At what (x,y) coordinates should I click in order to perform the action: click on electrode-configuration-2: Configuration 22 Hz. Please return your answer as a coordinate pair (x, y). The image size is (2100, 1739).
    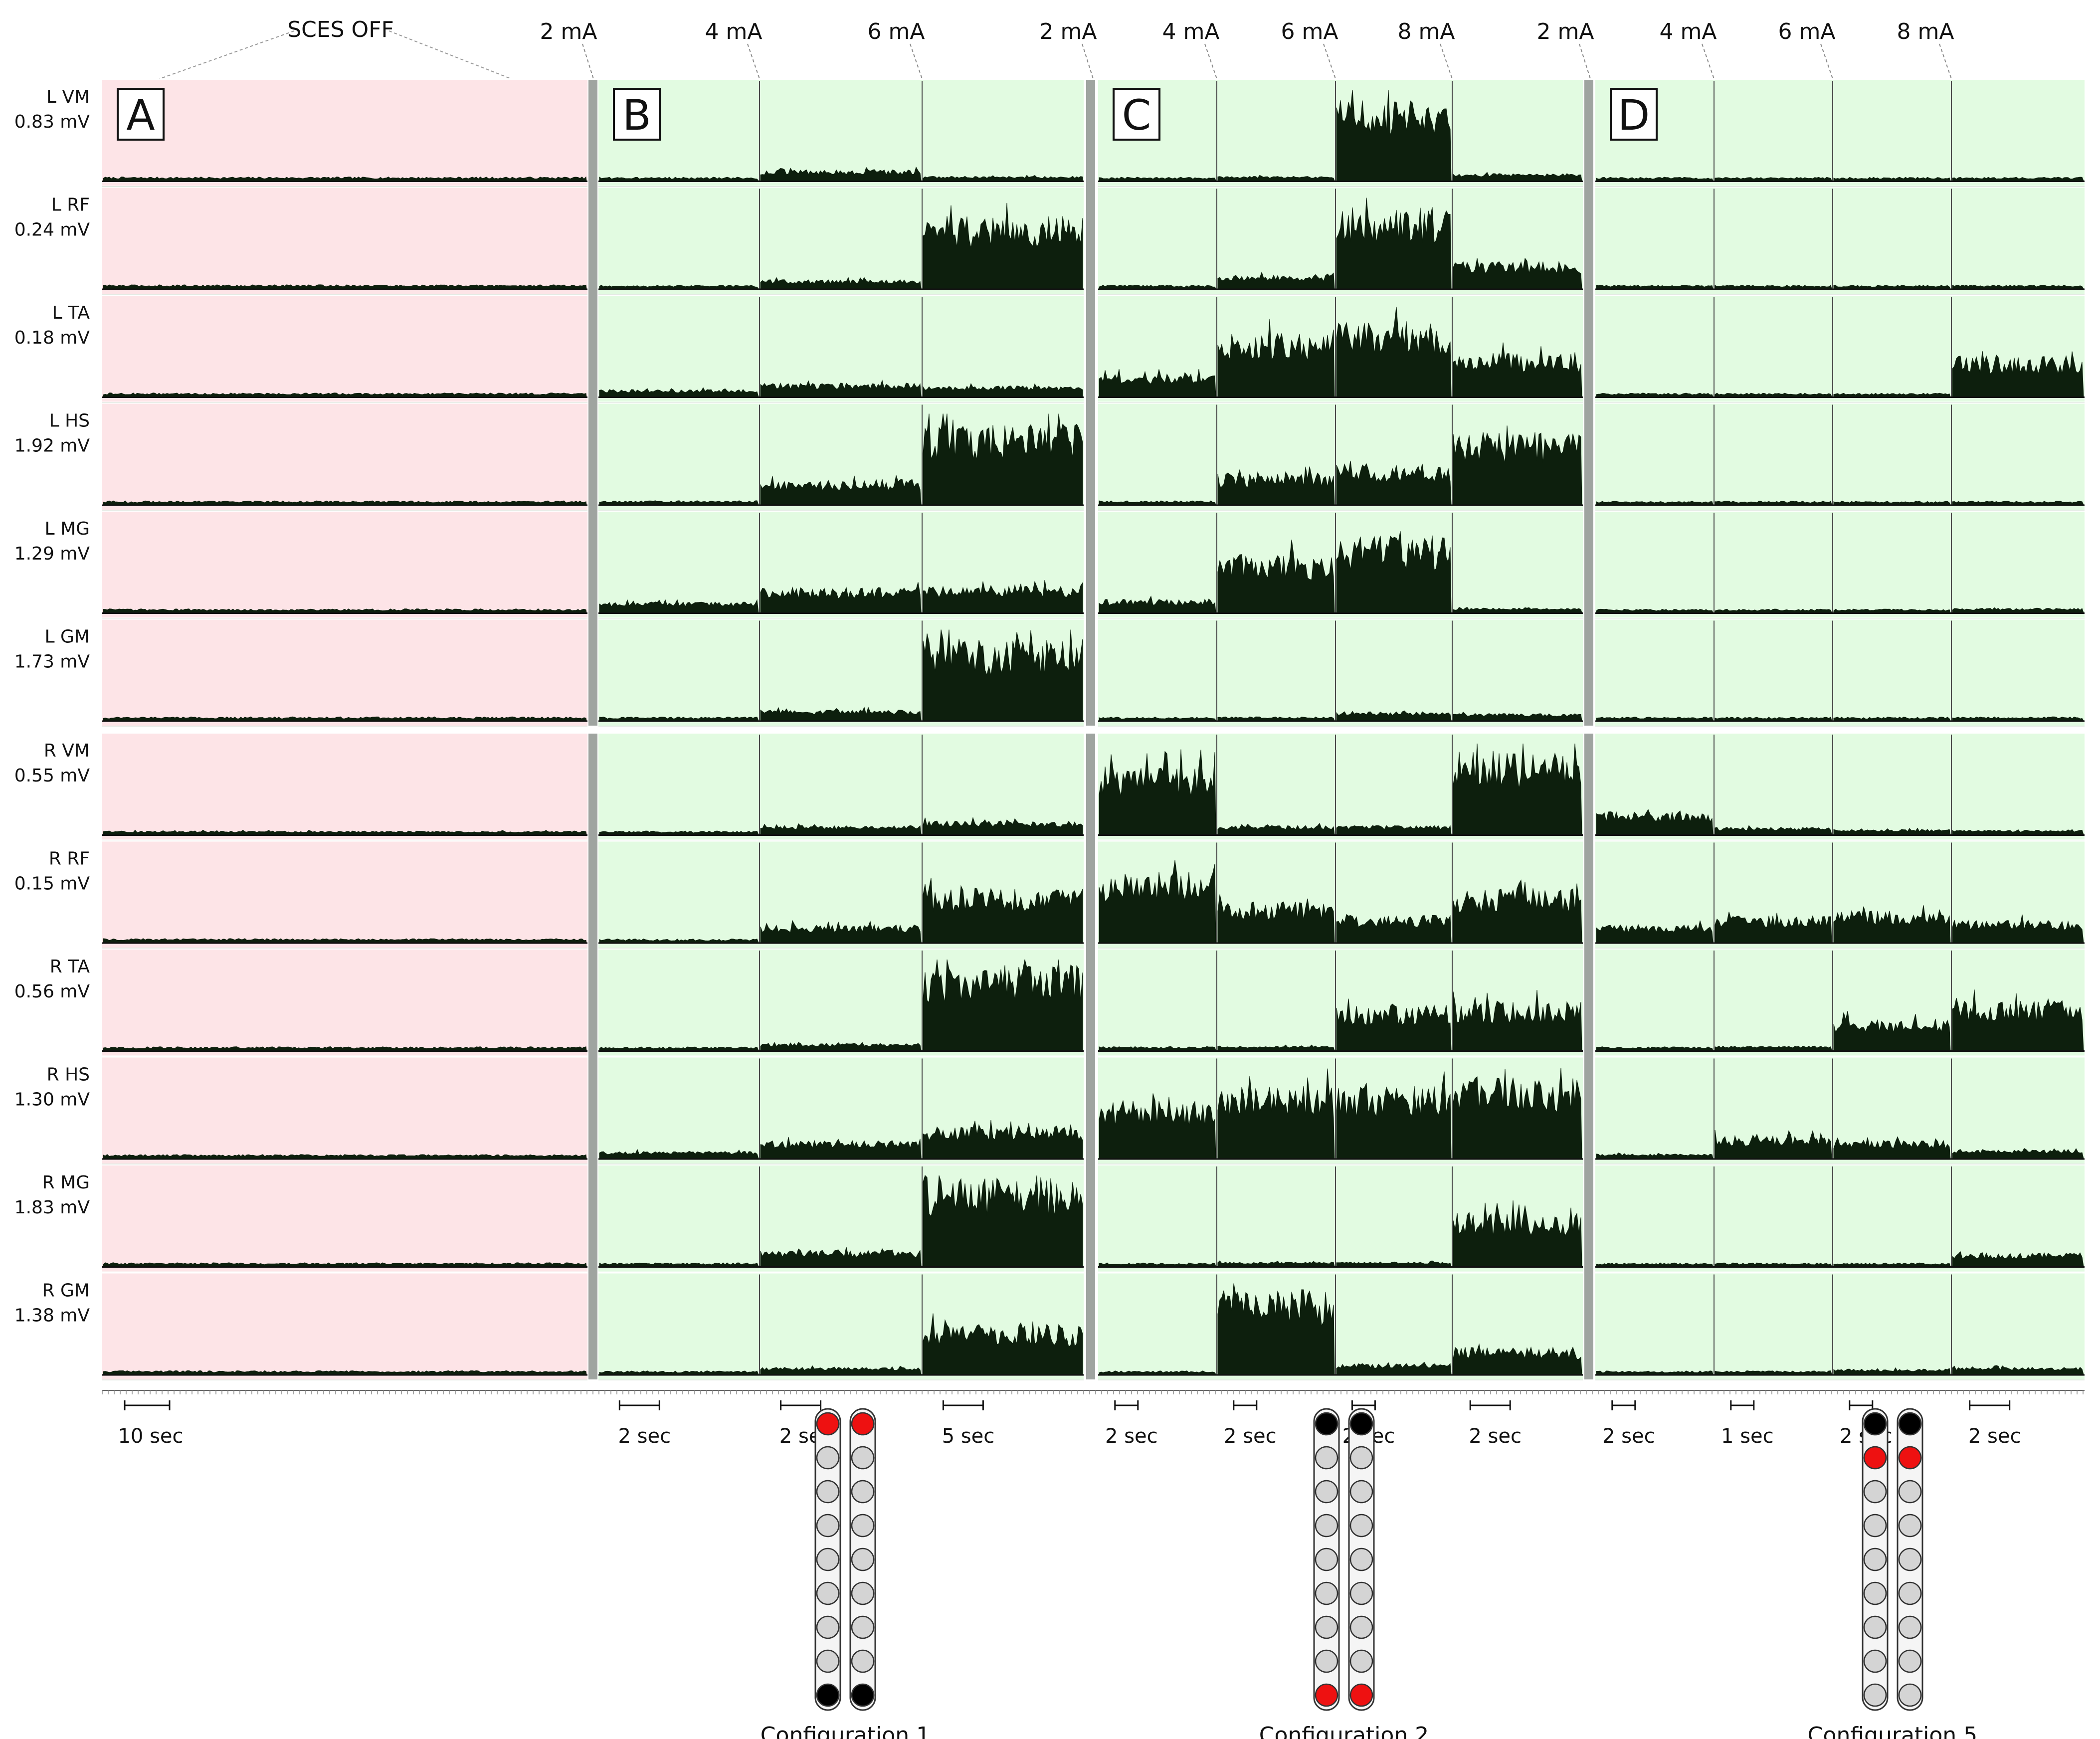
    Looking at the image, I should click on (1344, 1573).